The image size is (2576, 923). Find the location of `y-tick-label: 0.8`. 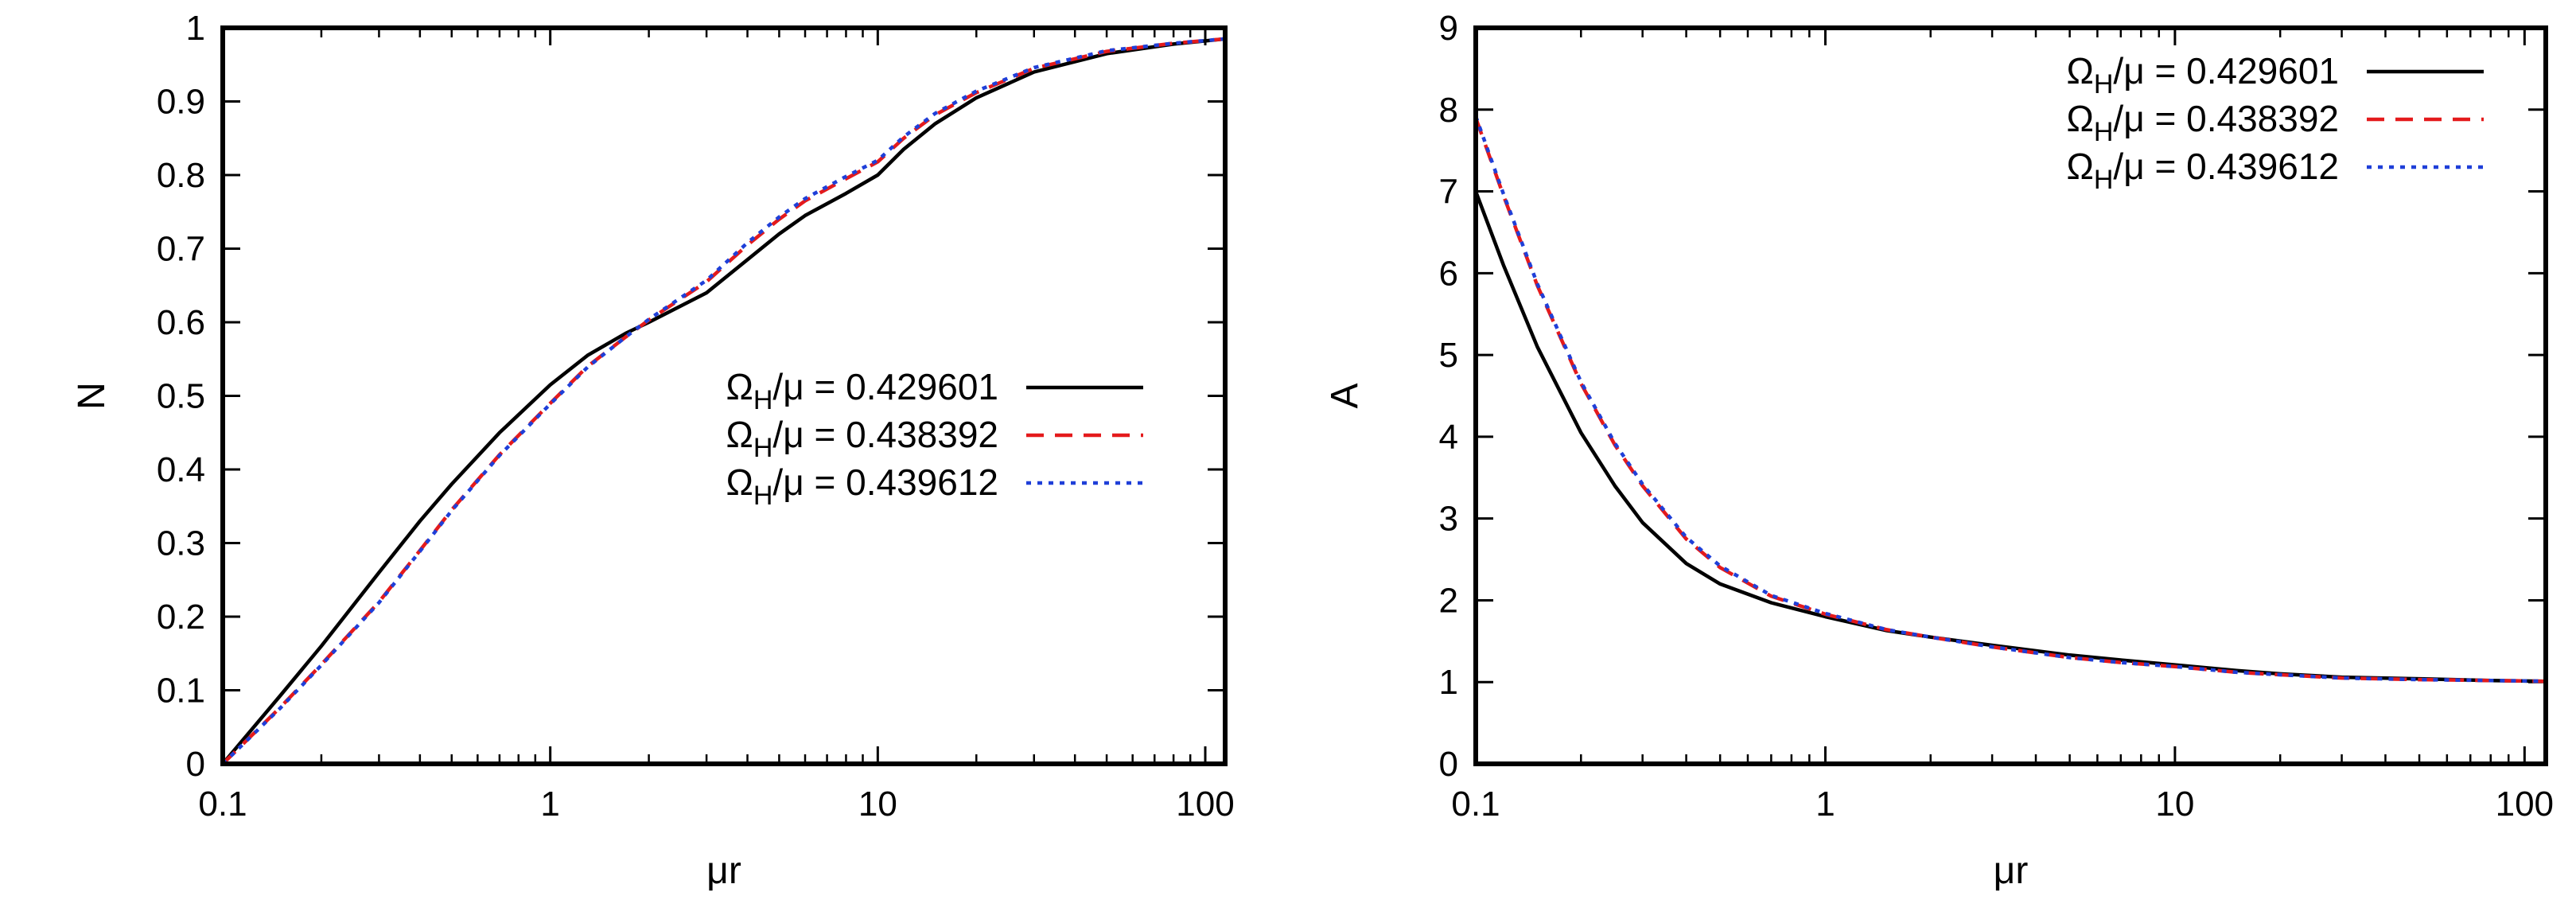

y-tick-label: 0.8 is located at coordinates (181, 175).